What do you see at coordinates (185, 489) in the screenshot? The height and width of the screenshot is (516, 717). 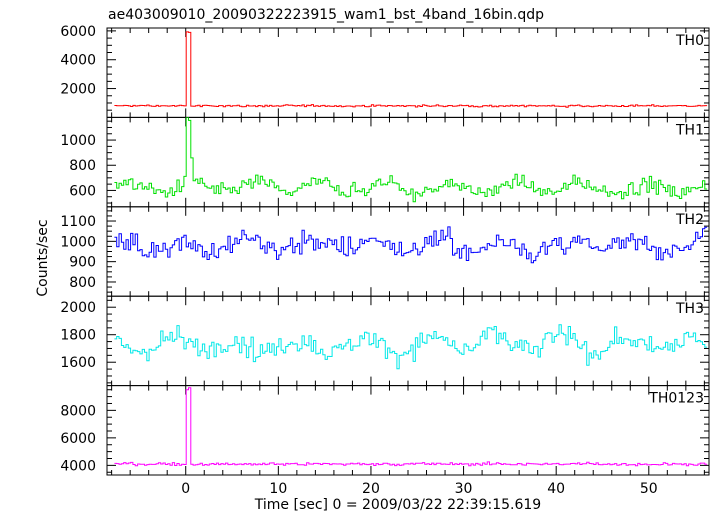 I see `x-tick-label: 0` at bounding box center [185, 489].